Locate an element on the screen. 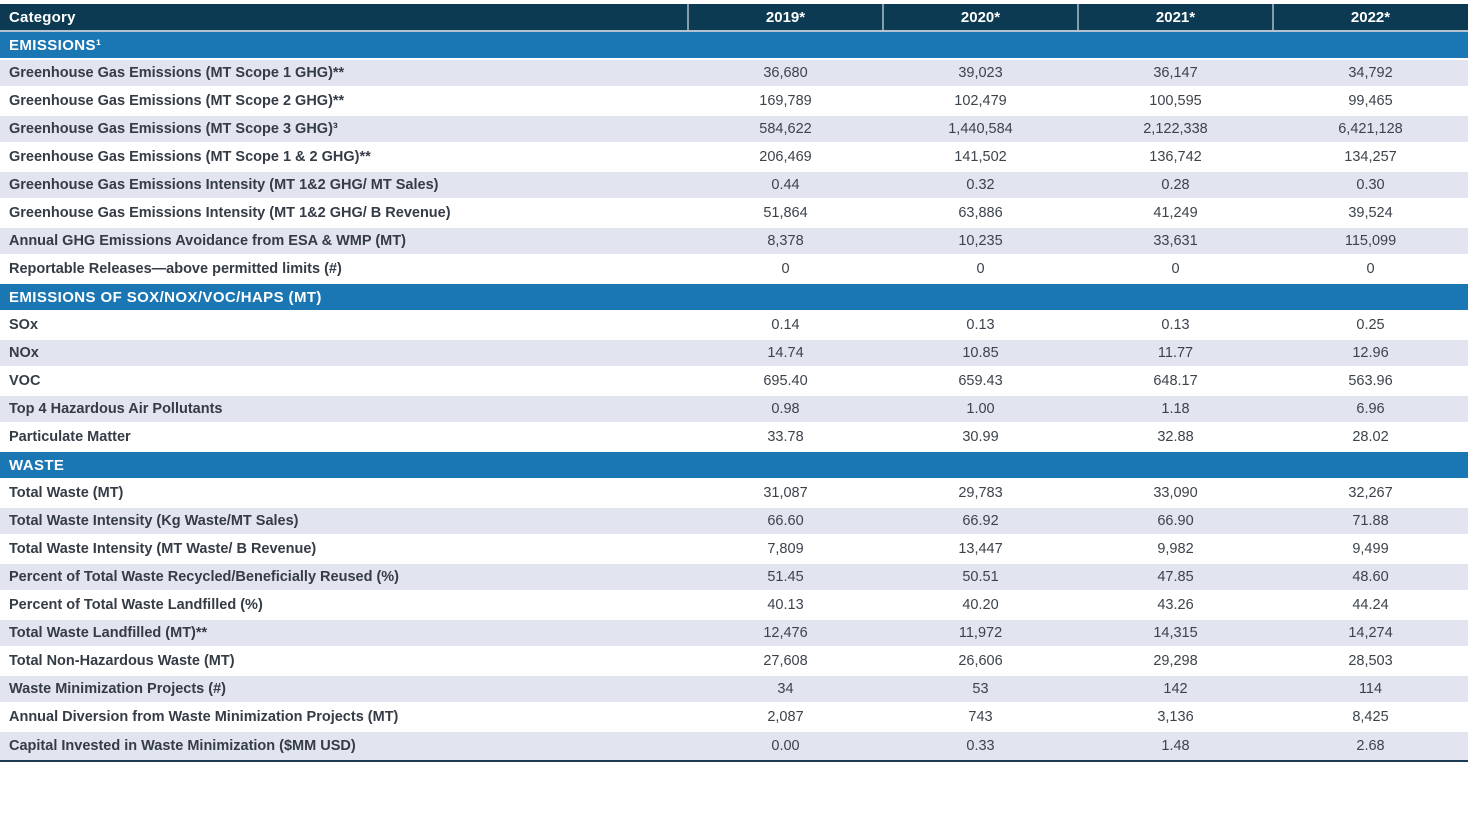 The height and width of the screenshot is (833, 1468). table-header-row: Category 2019* 2020* 2021* 2022* is located at coordinates (734, 18).